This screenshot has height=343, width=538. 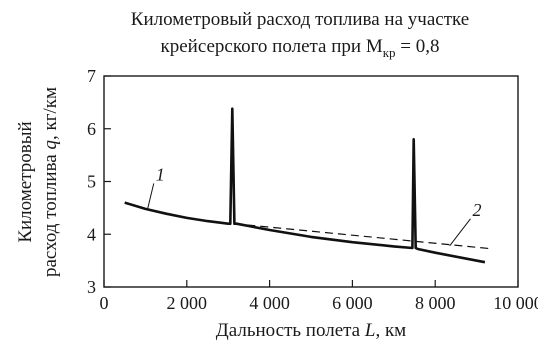 What do you see at coordinates (91, 234) in the screenshot?
I see `y-tick-label: 4` at bounding box center [91, 234].